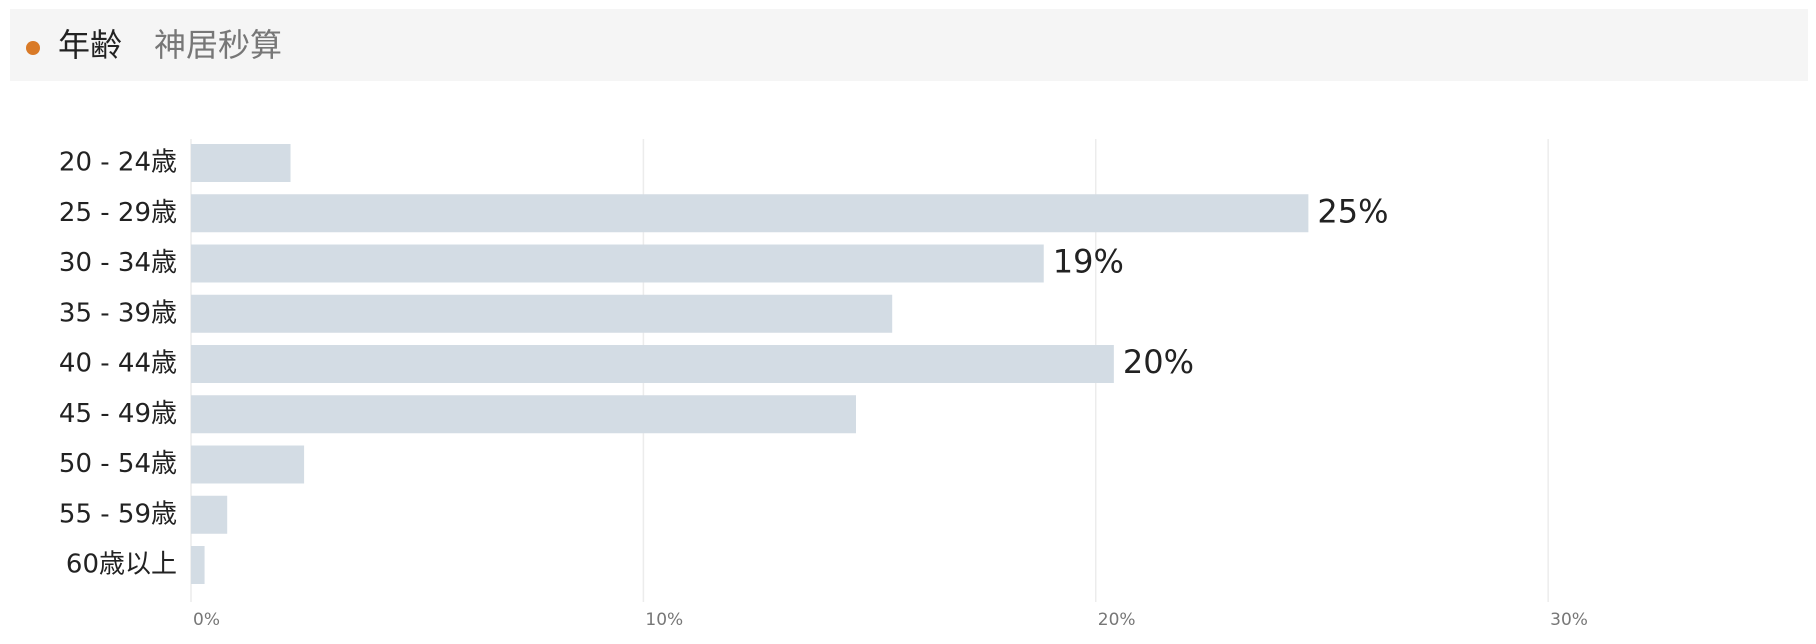 The image size is (1816, 644). I want to click on y-tick-label: 25 - 29歳, so click(118, 213).